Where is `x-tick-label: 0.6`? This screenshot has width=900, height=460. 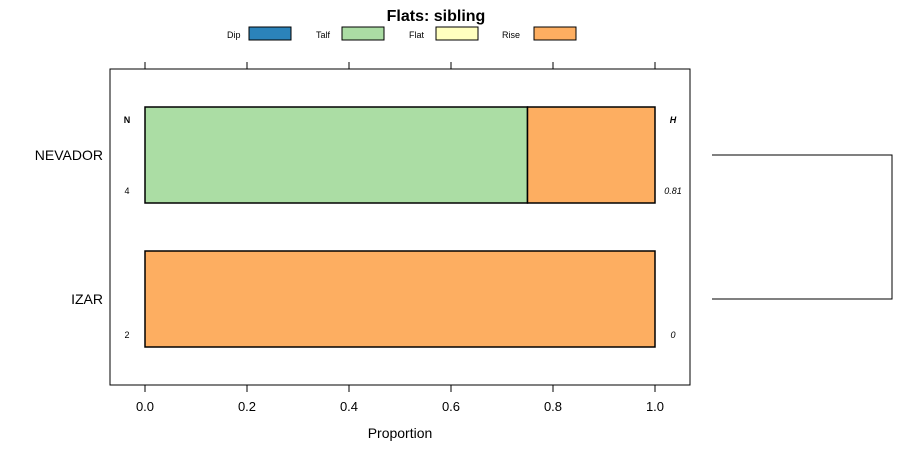
x-tick-label: 0.6 is located at coordinates (451, 406).